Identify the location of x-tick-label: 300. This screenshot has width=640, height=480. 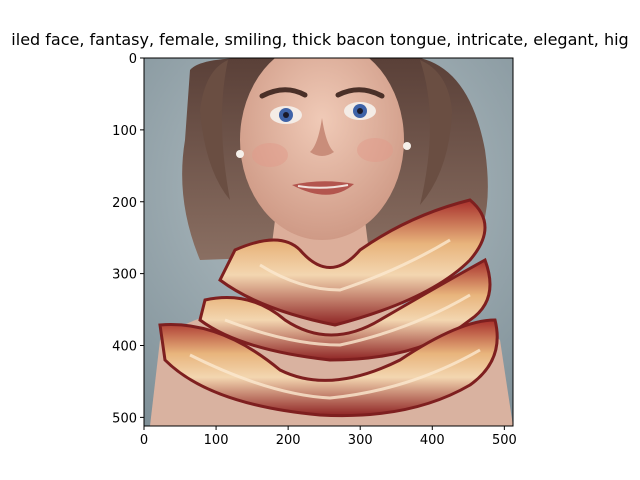
(360, 440).